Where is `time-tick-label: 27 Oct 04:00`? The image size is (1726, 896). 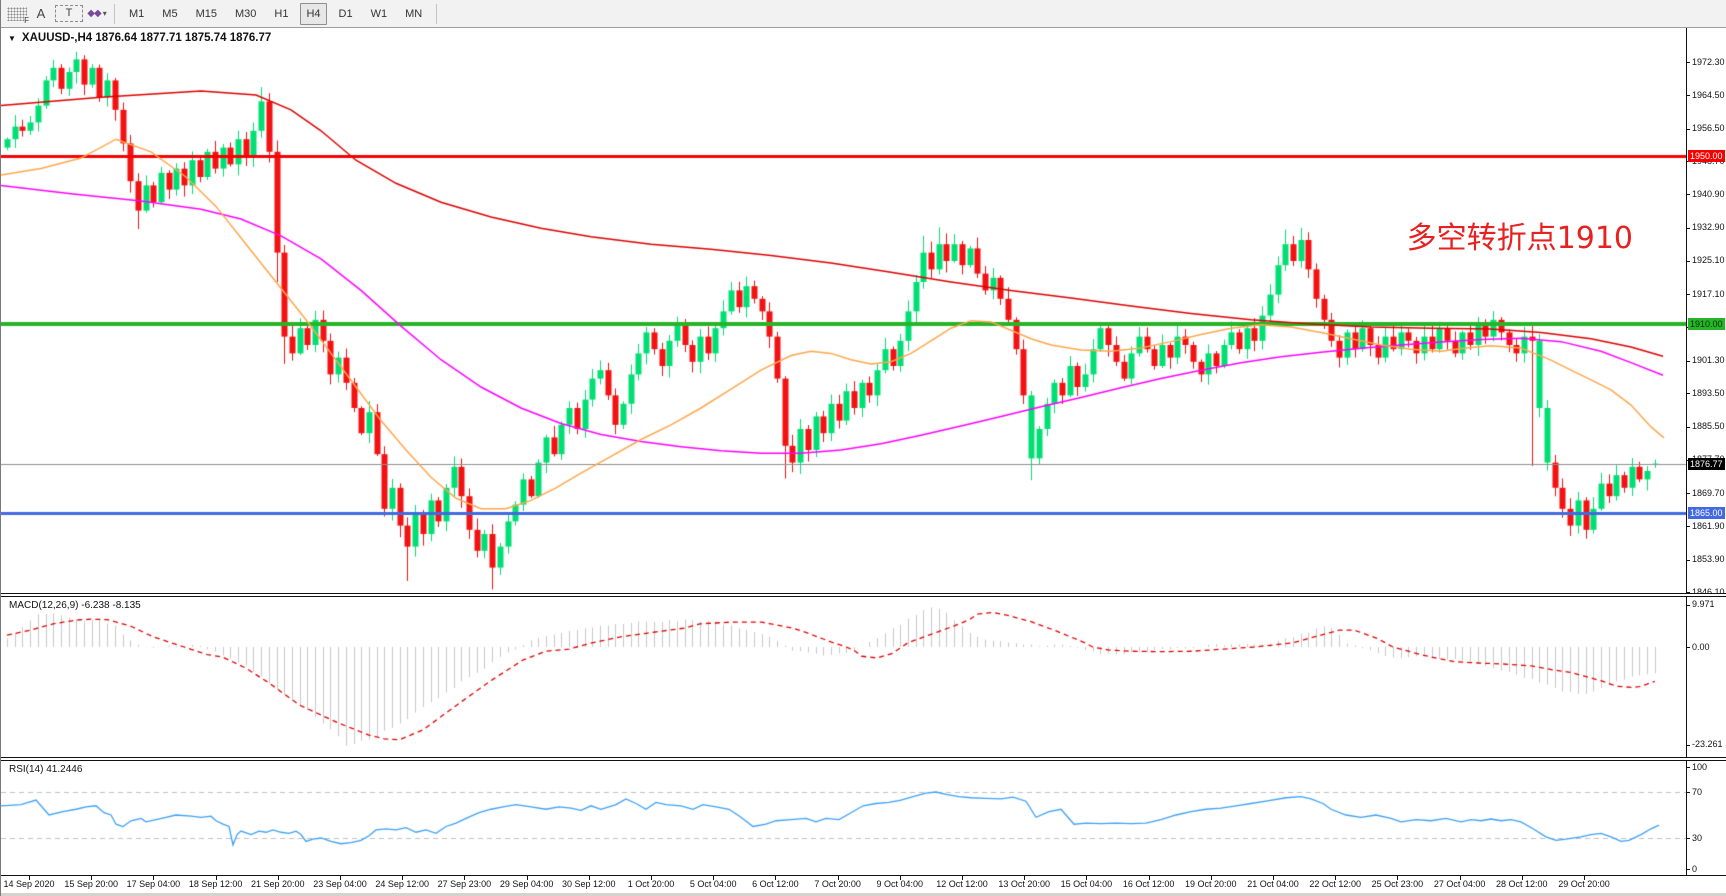
time-tick-label: 27 Oct 04:00 is located at coordinates (1459, 884).